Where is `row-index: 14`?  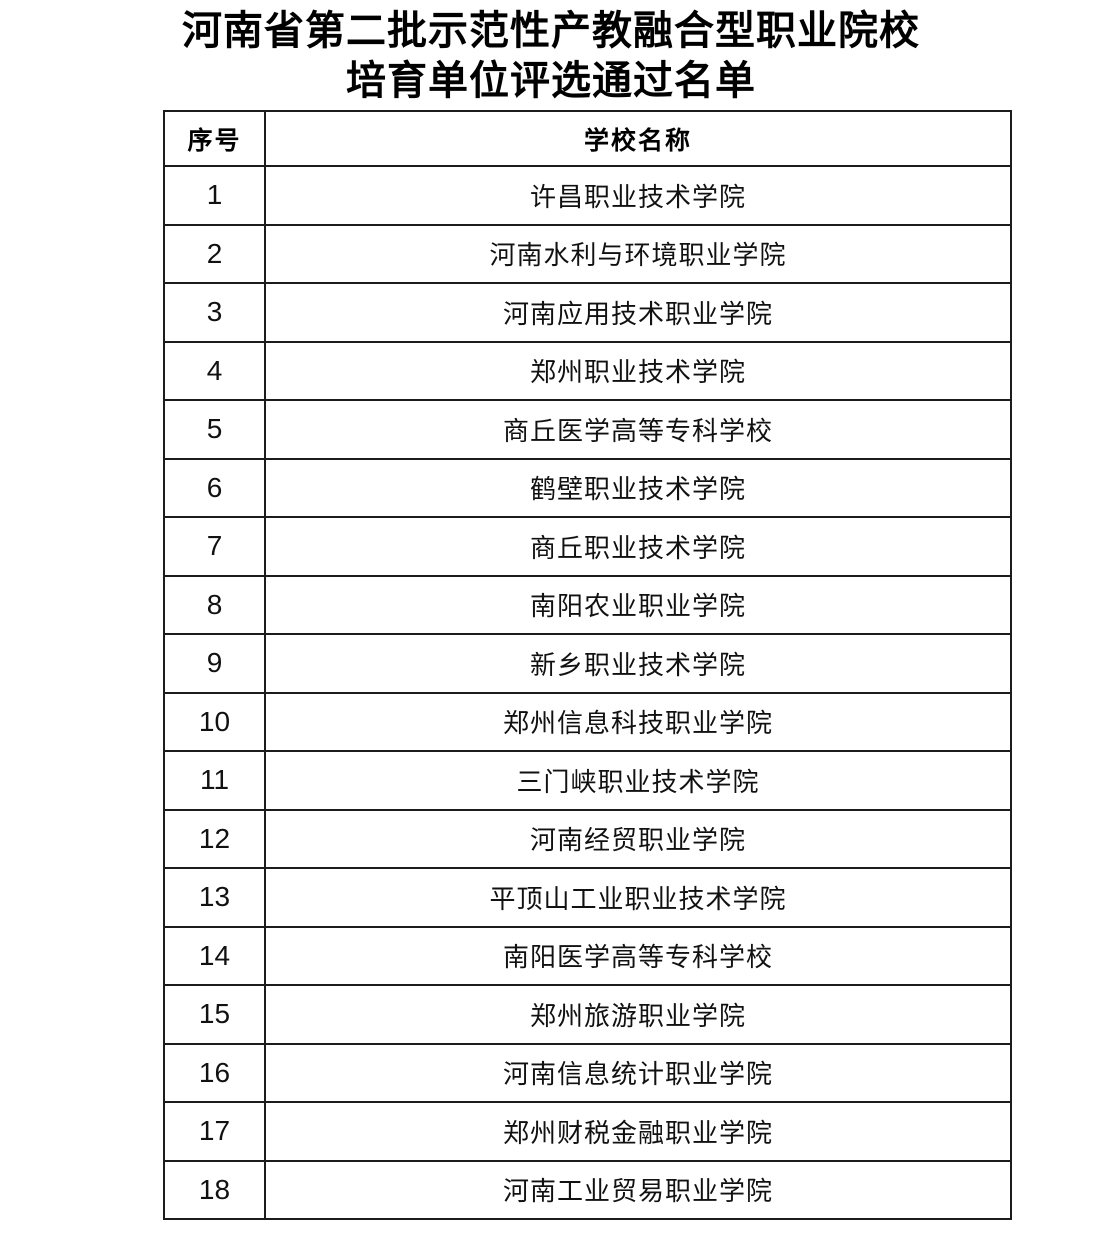
row-index: 14 is located at coordinates (214, 955).